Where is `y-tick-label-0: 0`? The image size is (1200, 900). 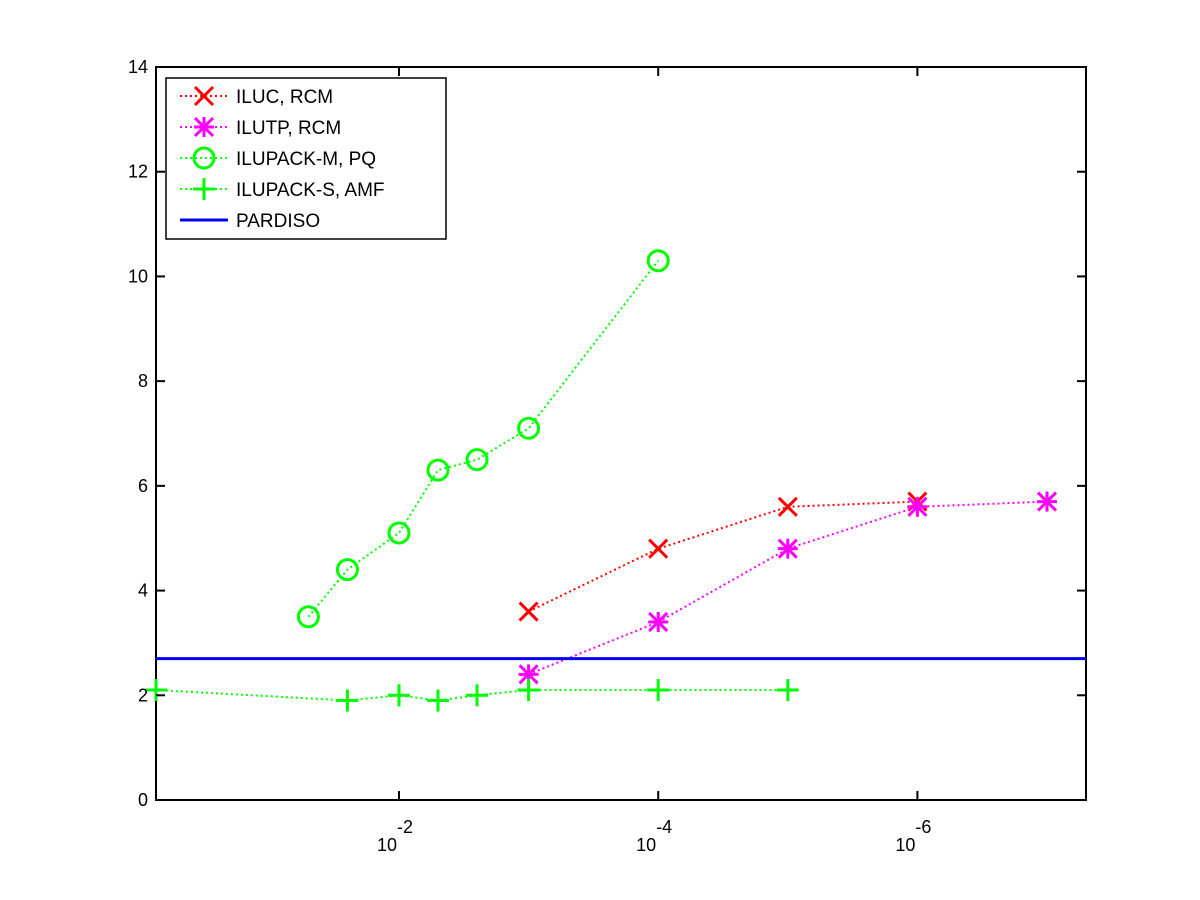
y-tick-label-0: 0 is located at coordinates (143, 800).